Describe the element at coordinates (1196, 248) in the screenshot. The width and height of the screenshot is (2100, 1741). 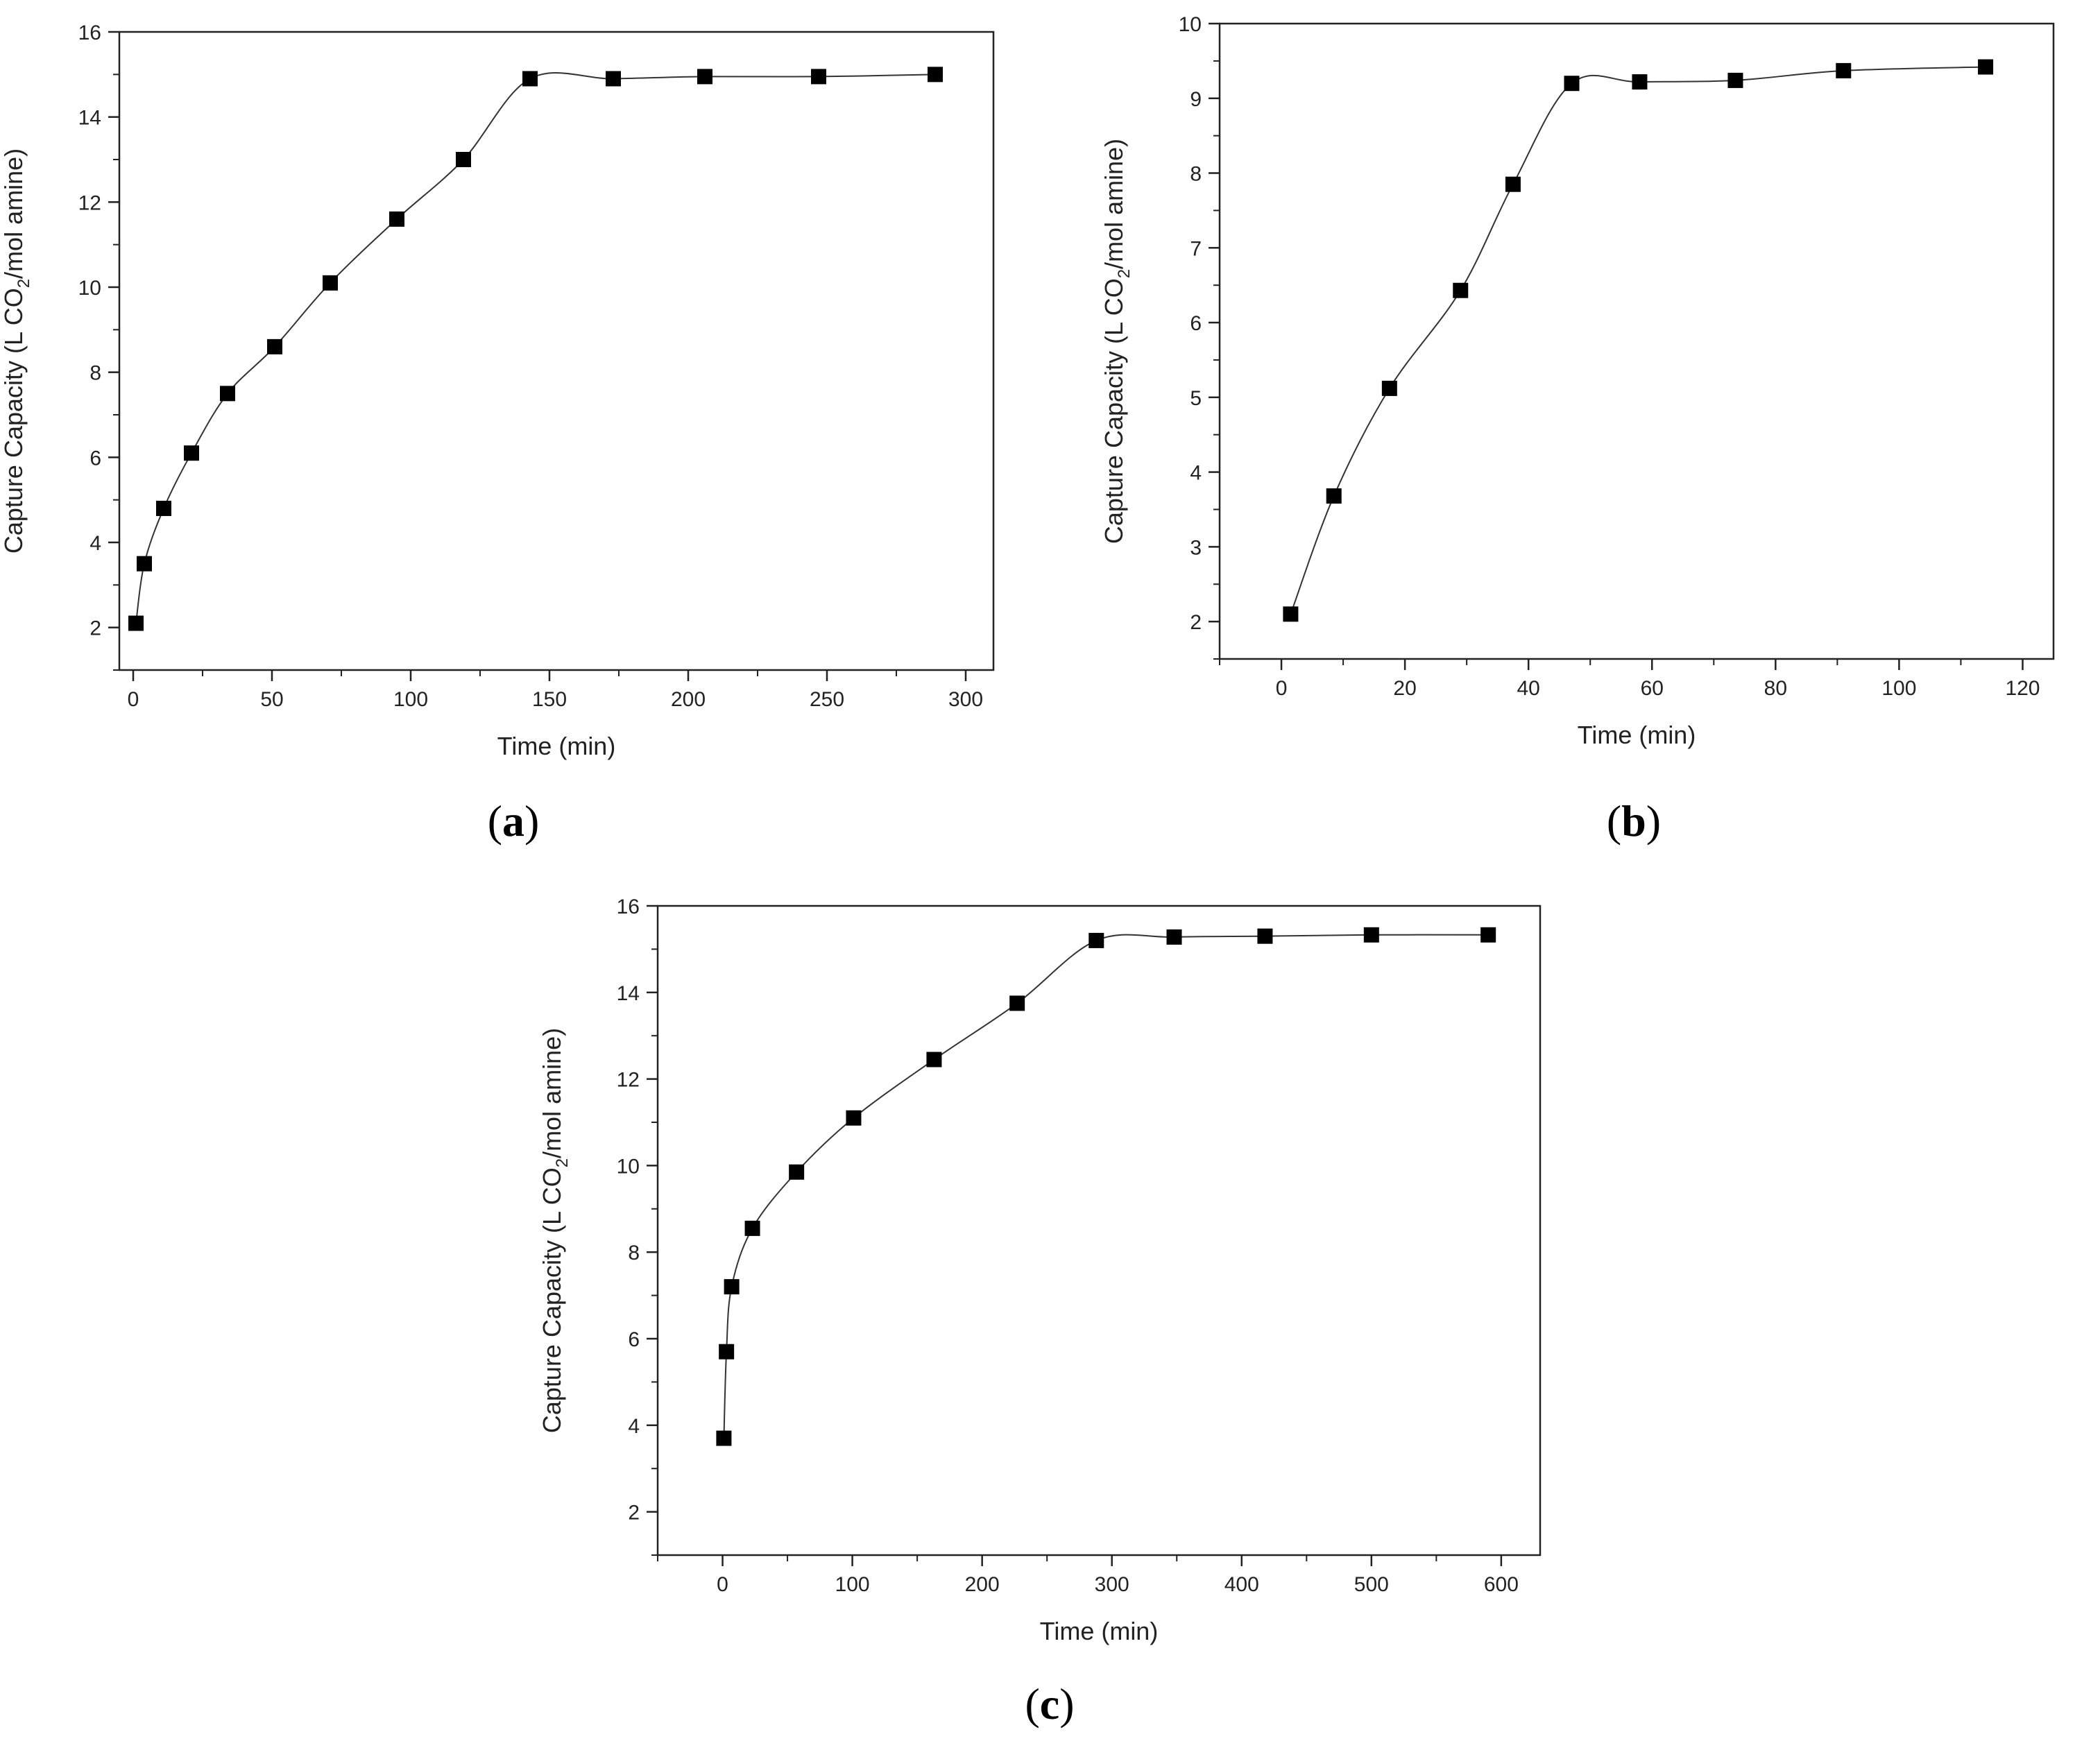
I see `y-tick-label: 7` at that location.